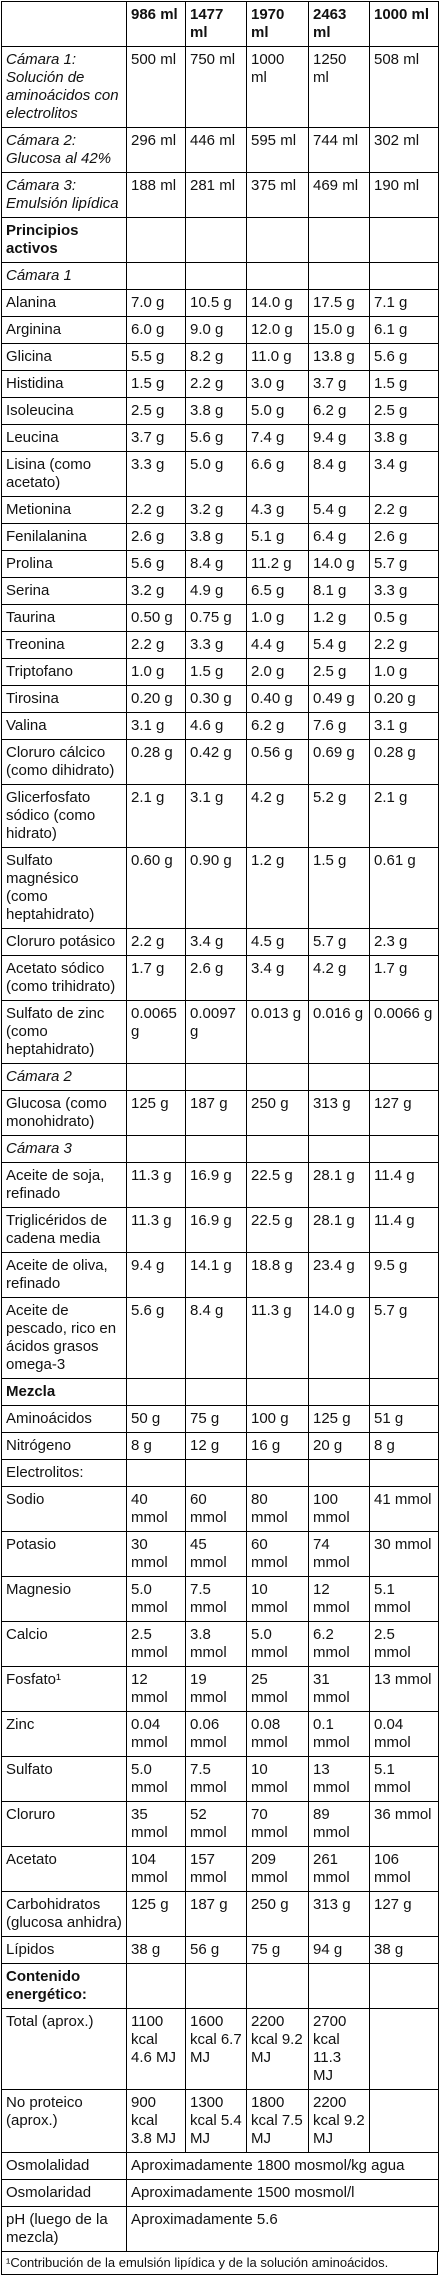 Image resolution: width=439 pixels, height=2275 pixels. I want to click on cell: 8 g, so click(156, 1446).